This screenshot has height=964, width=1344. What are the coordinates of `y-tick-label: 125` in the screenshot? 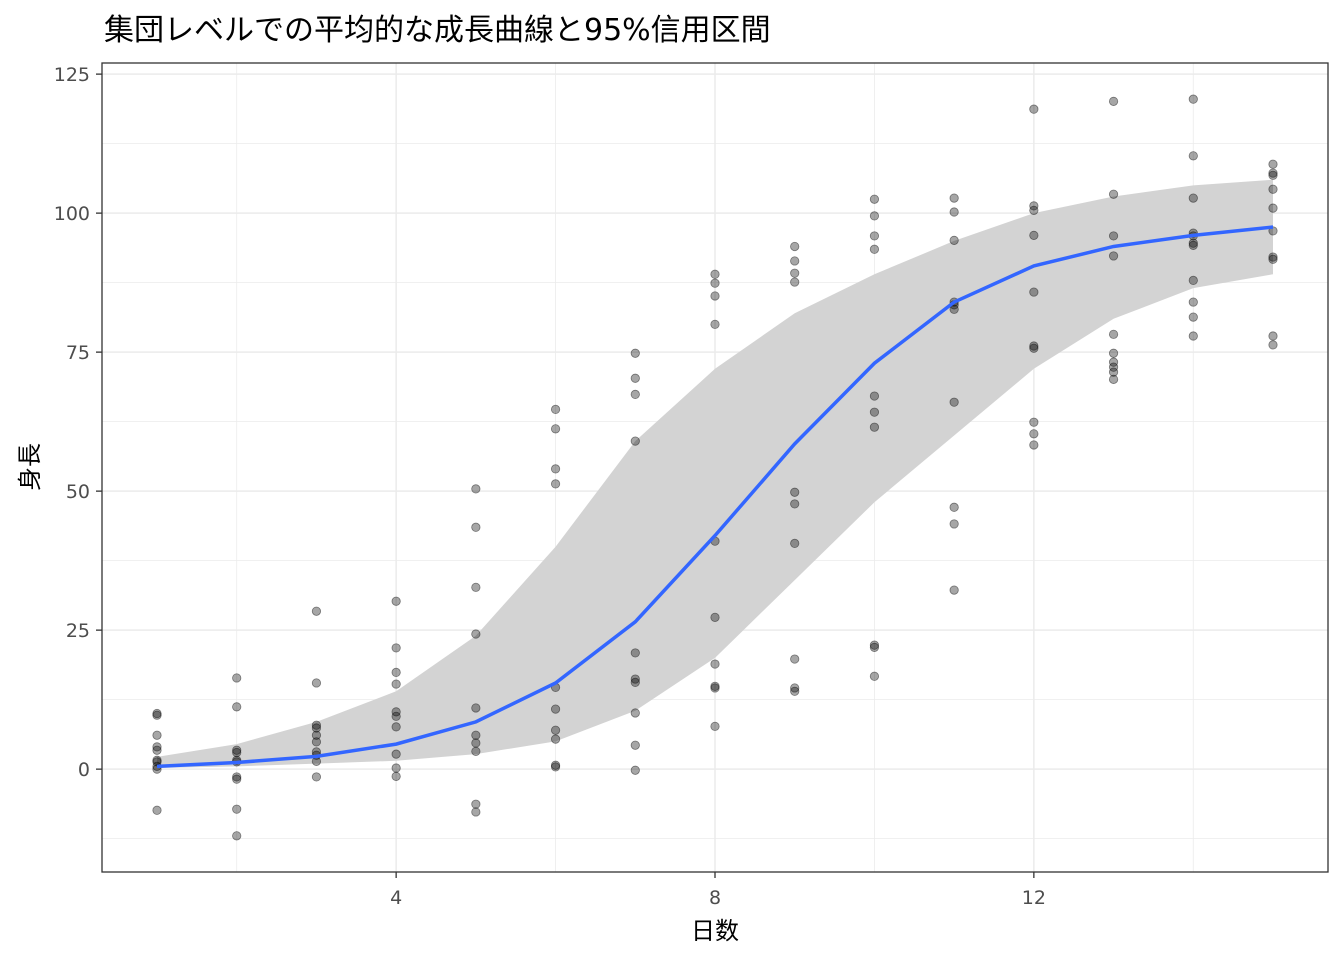 It's located at (72, 75).